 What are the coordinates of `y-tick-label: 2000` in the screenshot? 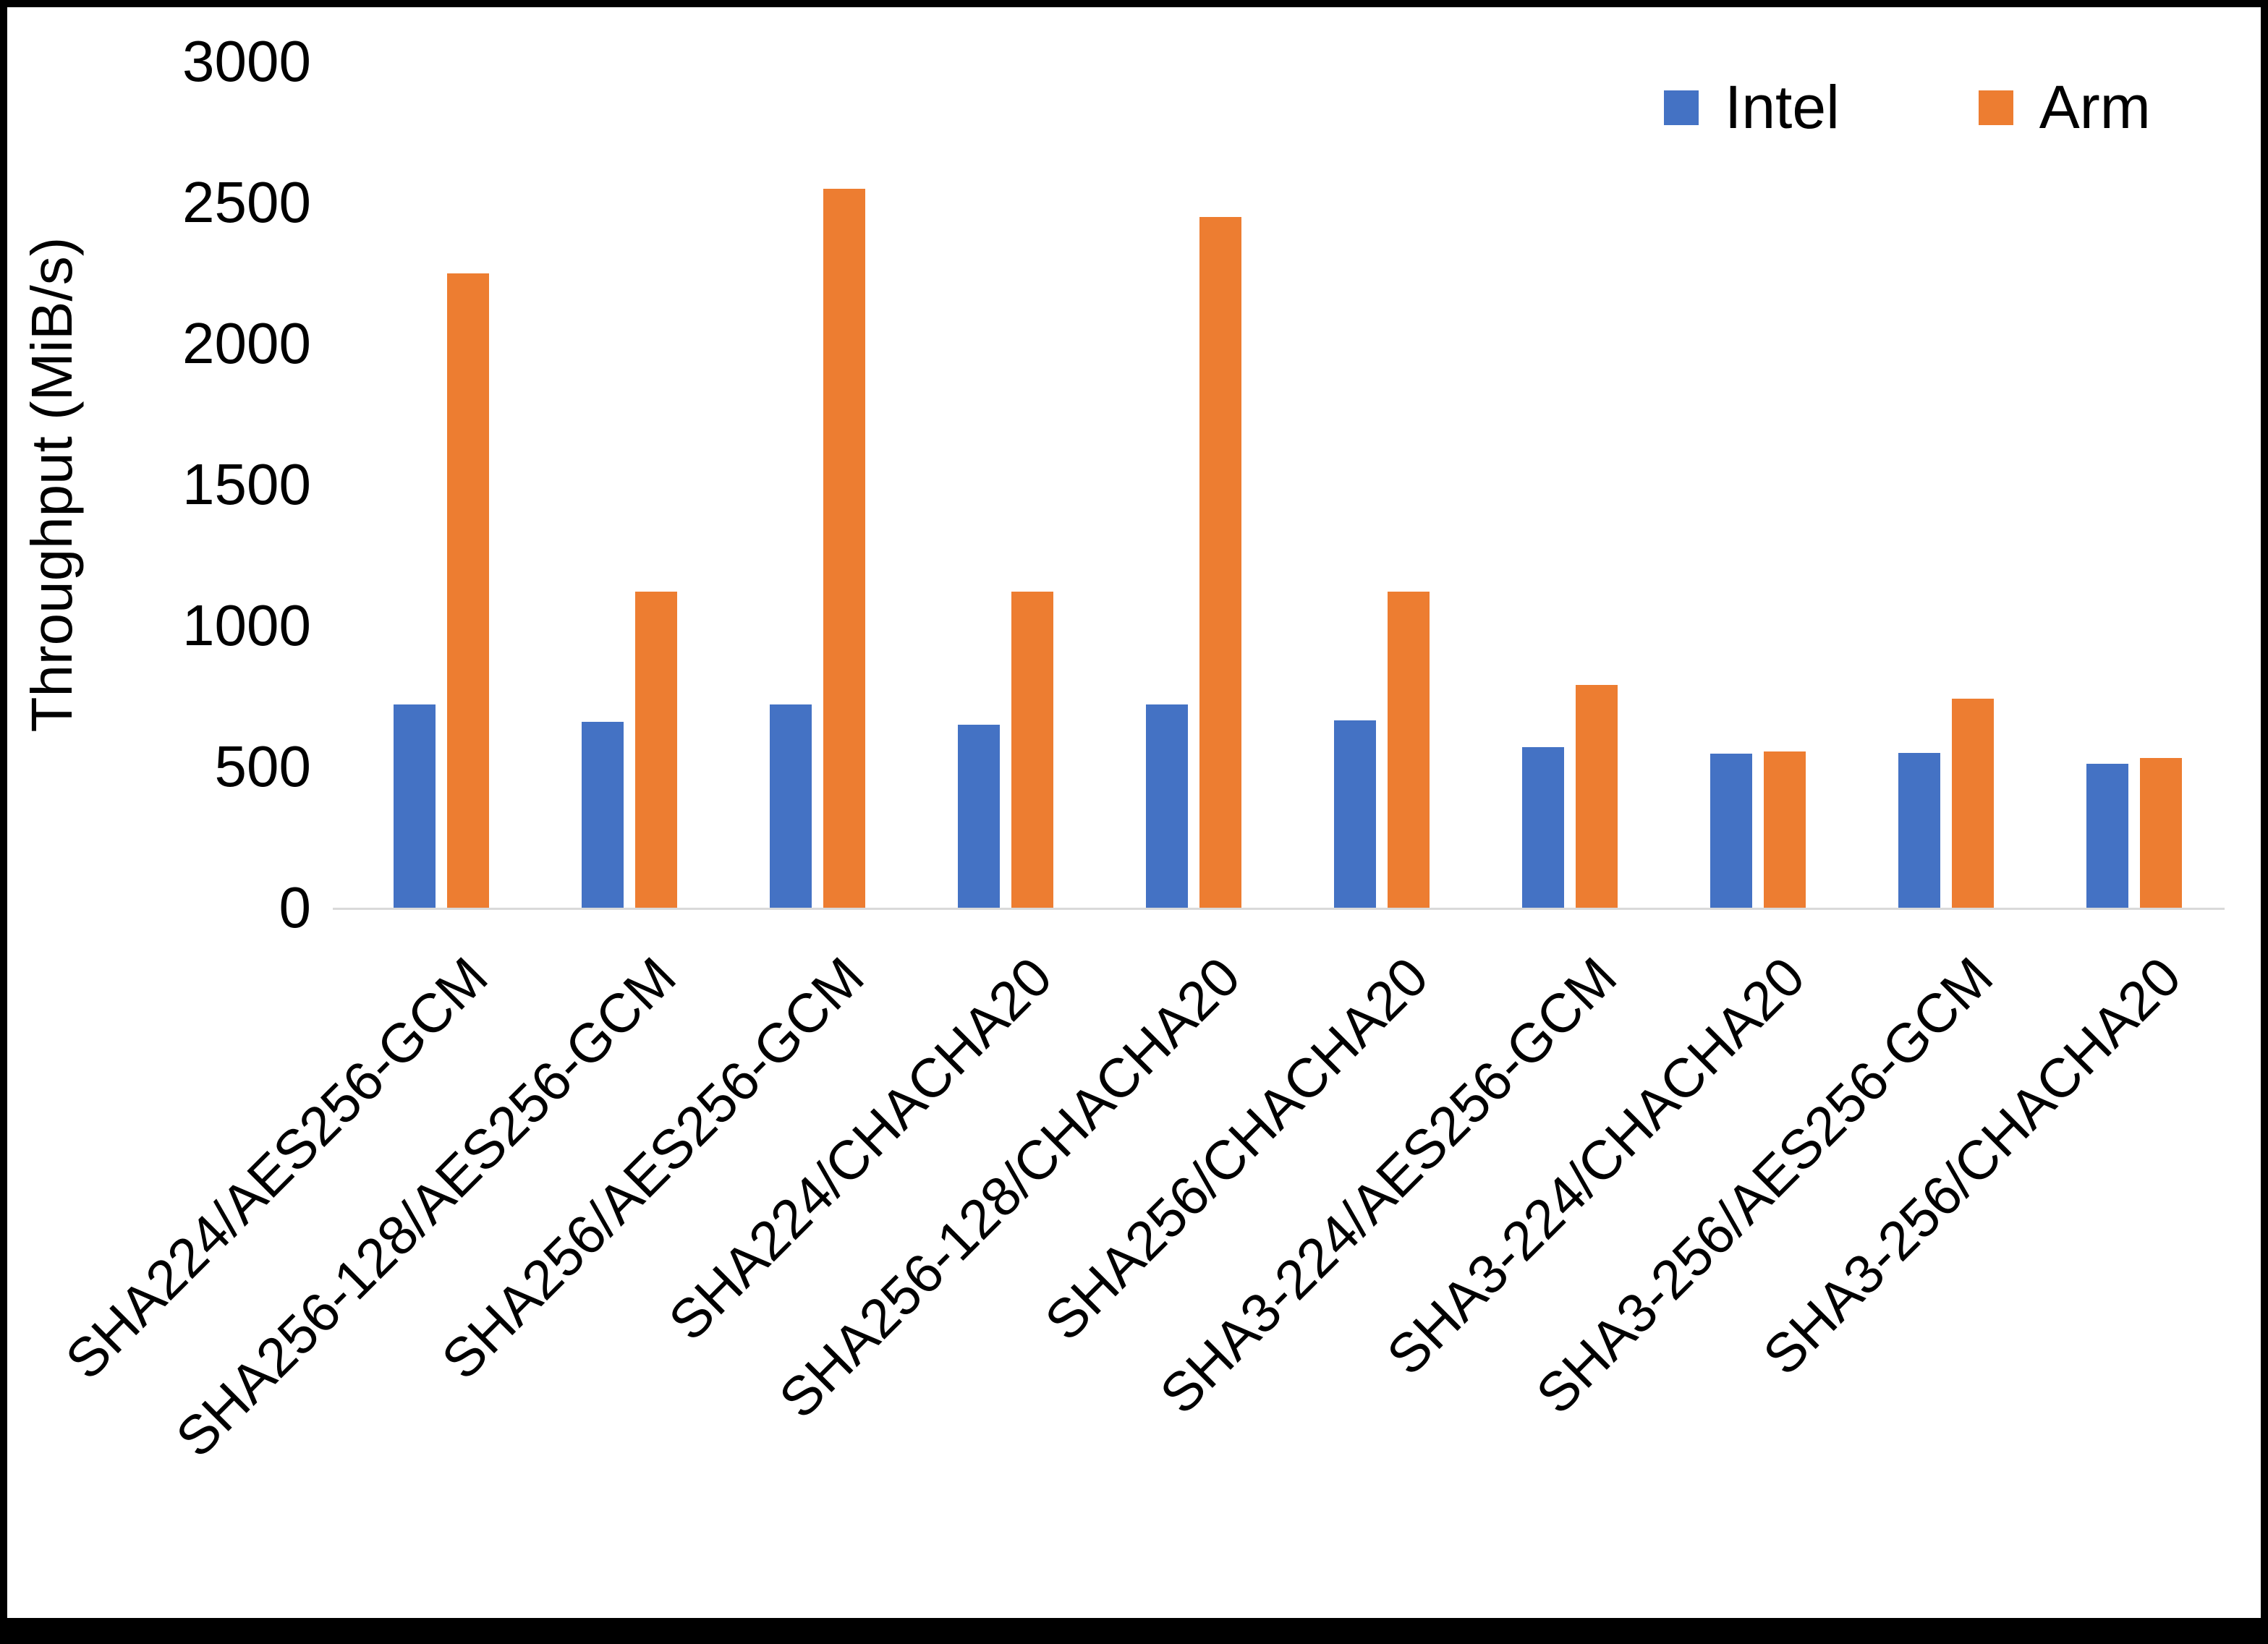 It's located at (246, 343).